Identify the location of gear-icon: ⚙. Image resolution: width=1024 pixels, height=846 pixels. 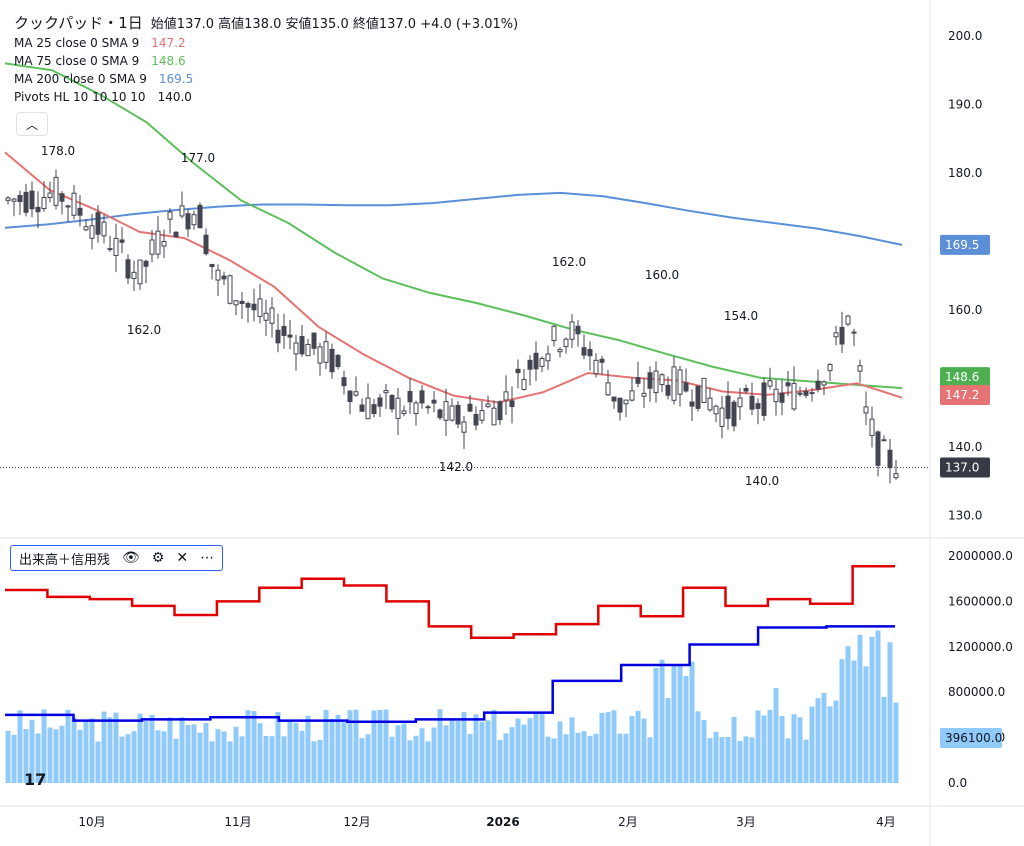
(158, 558).